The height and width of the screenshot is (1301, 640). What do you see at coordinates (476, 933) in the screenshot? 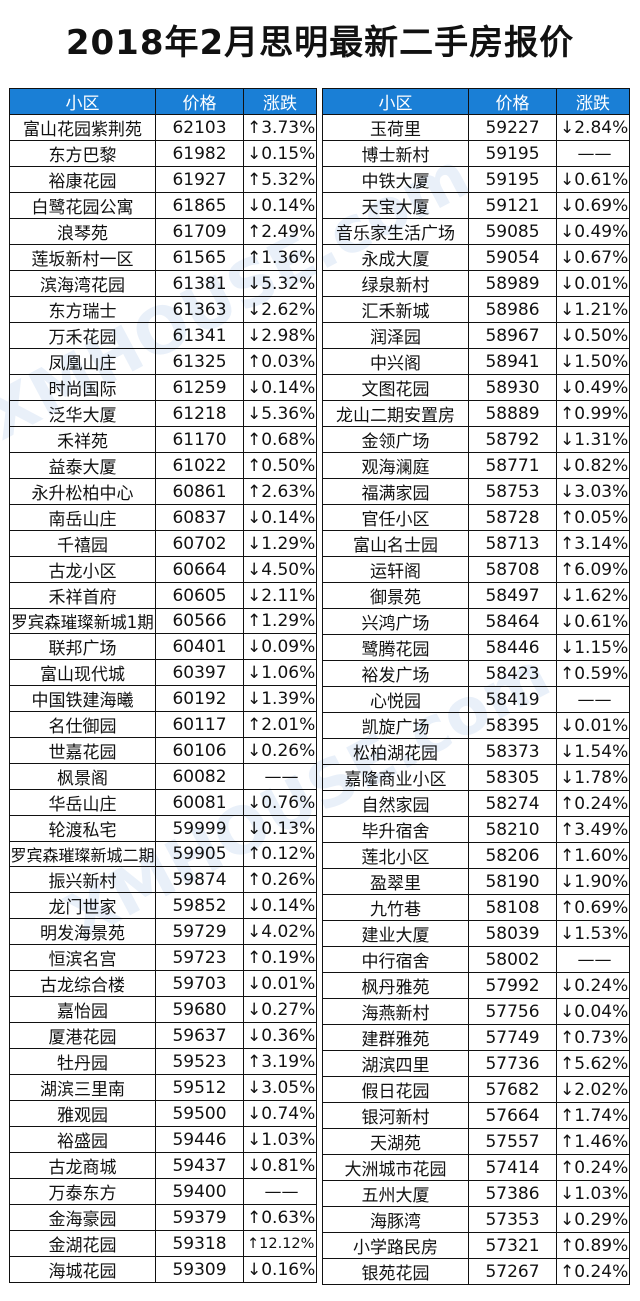
I see `table-row: 建业大厦 58039 ↓1.53%` at bounding box center [476, 933].